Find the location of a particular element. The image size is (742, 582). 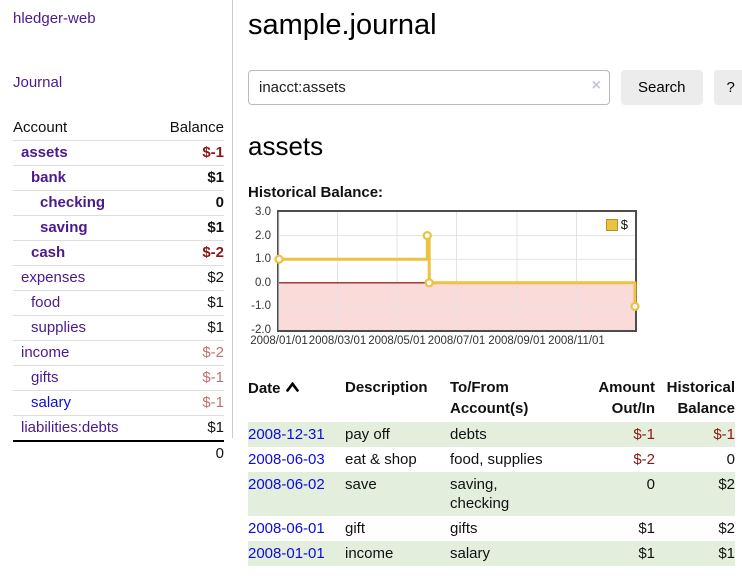

accounts-header-row: Account Balance is located at coordinates (118, 128).